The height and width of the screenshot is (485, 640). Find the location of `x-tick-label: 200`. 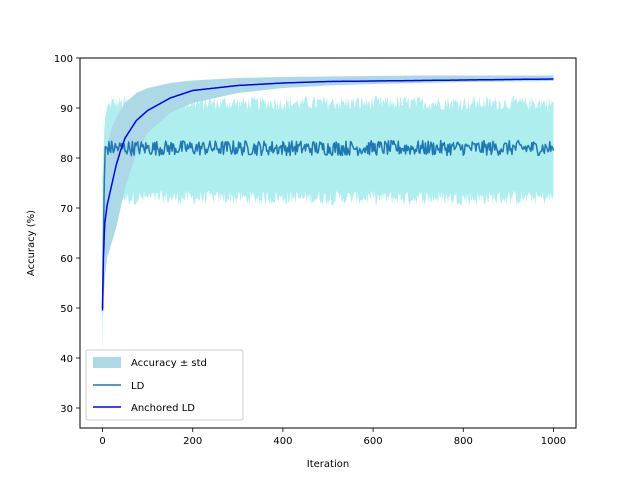

x-tick-label: 200 is located at coordinates (192, 441).